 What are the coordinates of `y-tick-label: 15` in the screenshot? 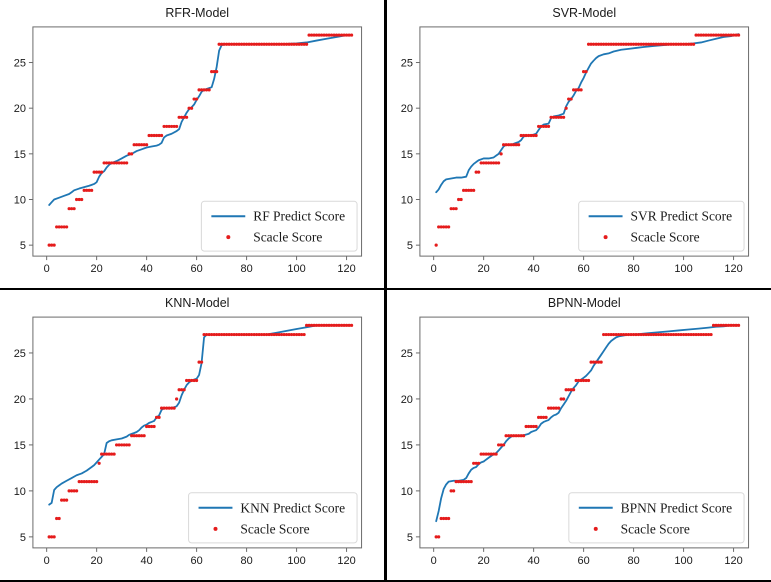 It's located at (20, 155).